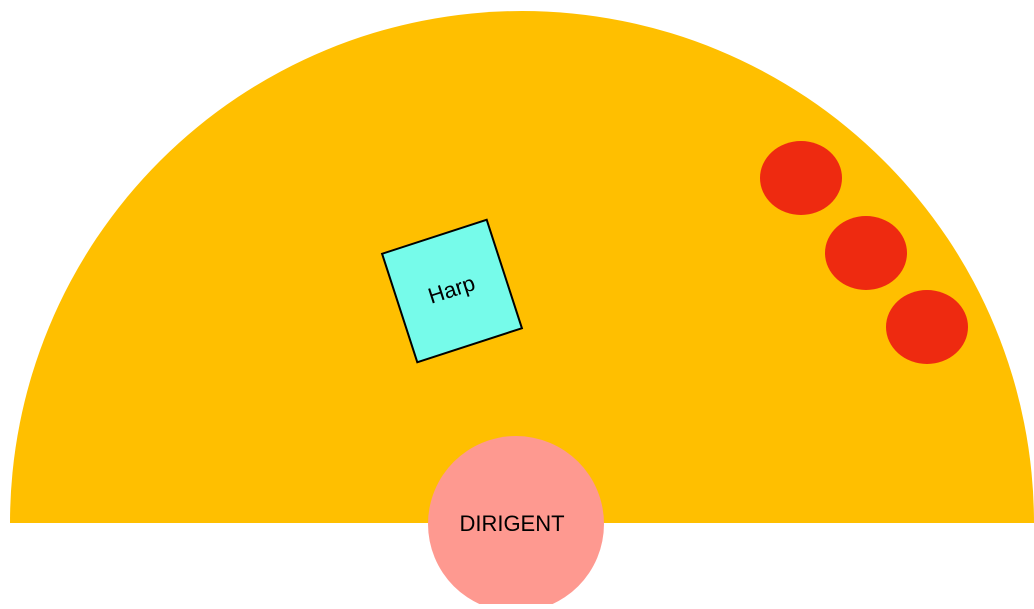 This screenshot has width=1034, height=609. I want to click on harp: Harp, so click(452, 291).